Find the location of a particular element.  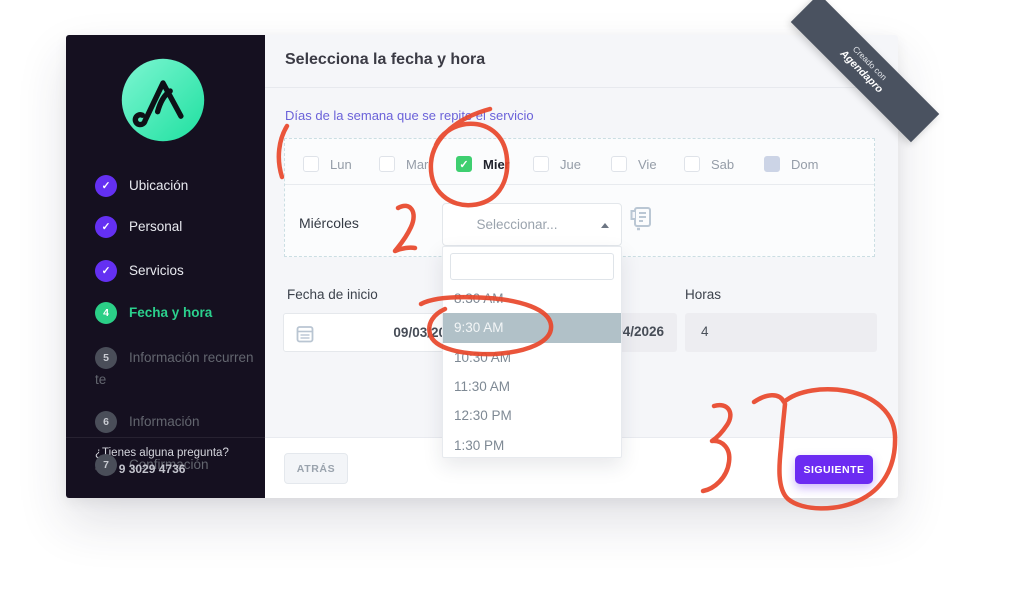

sidebar-step-servicios: ✓ Servicios is located at coordinates (176, 271).